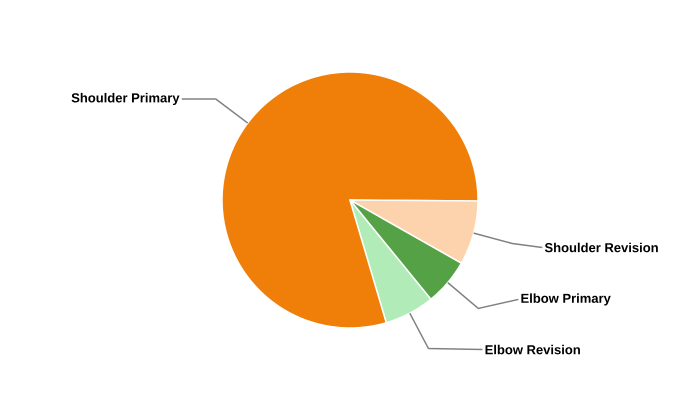 The height and width of the screenshot is (400, 700). I want to click on slice-label: Elbow Revision, so click(533, 349).